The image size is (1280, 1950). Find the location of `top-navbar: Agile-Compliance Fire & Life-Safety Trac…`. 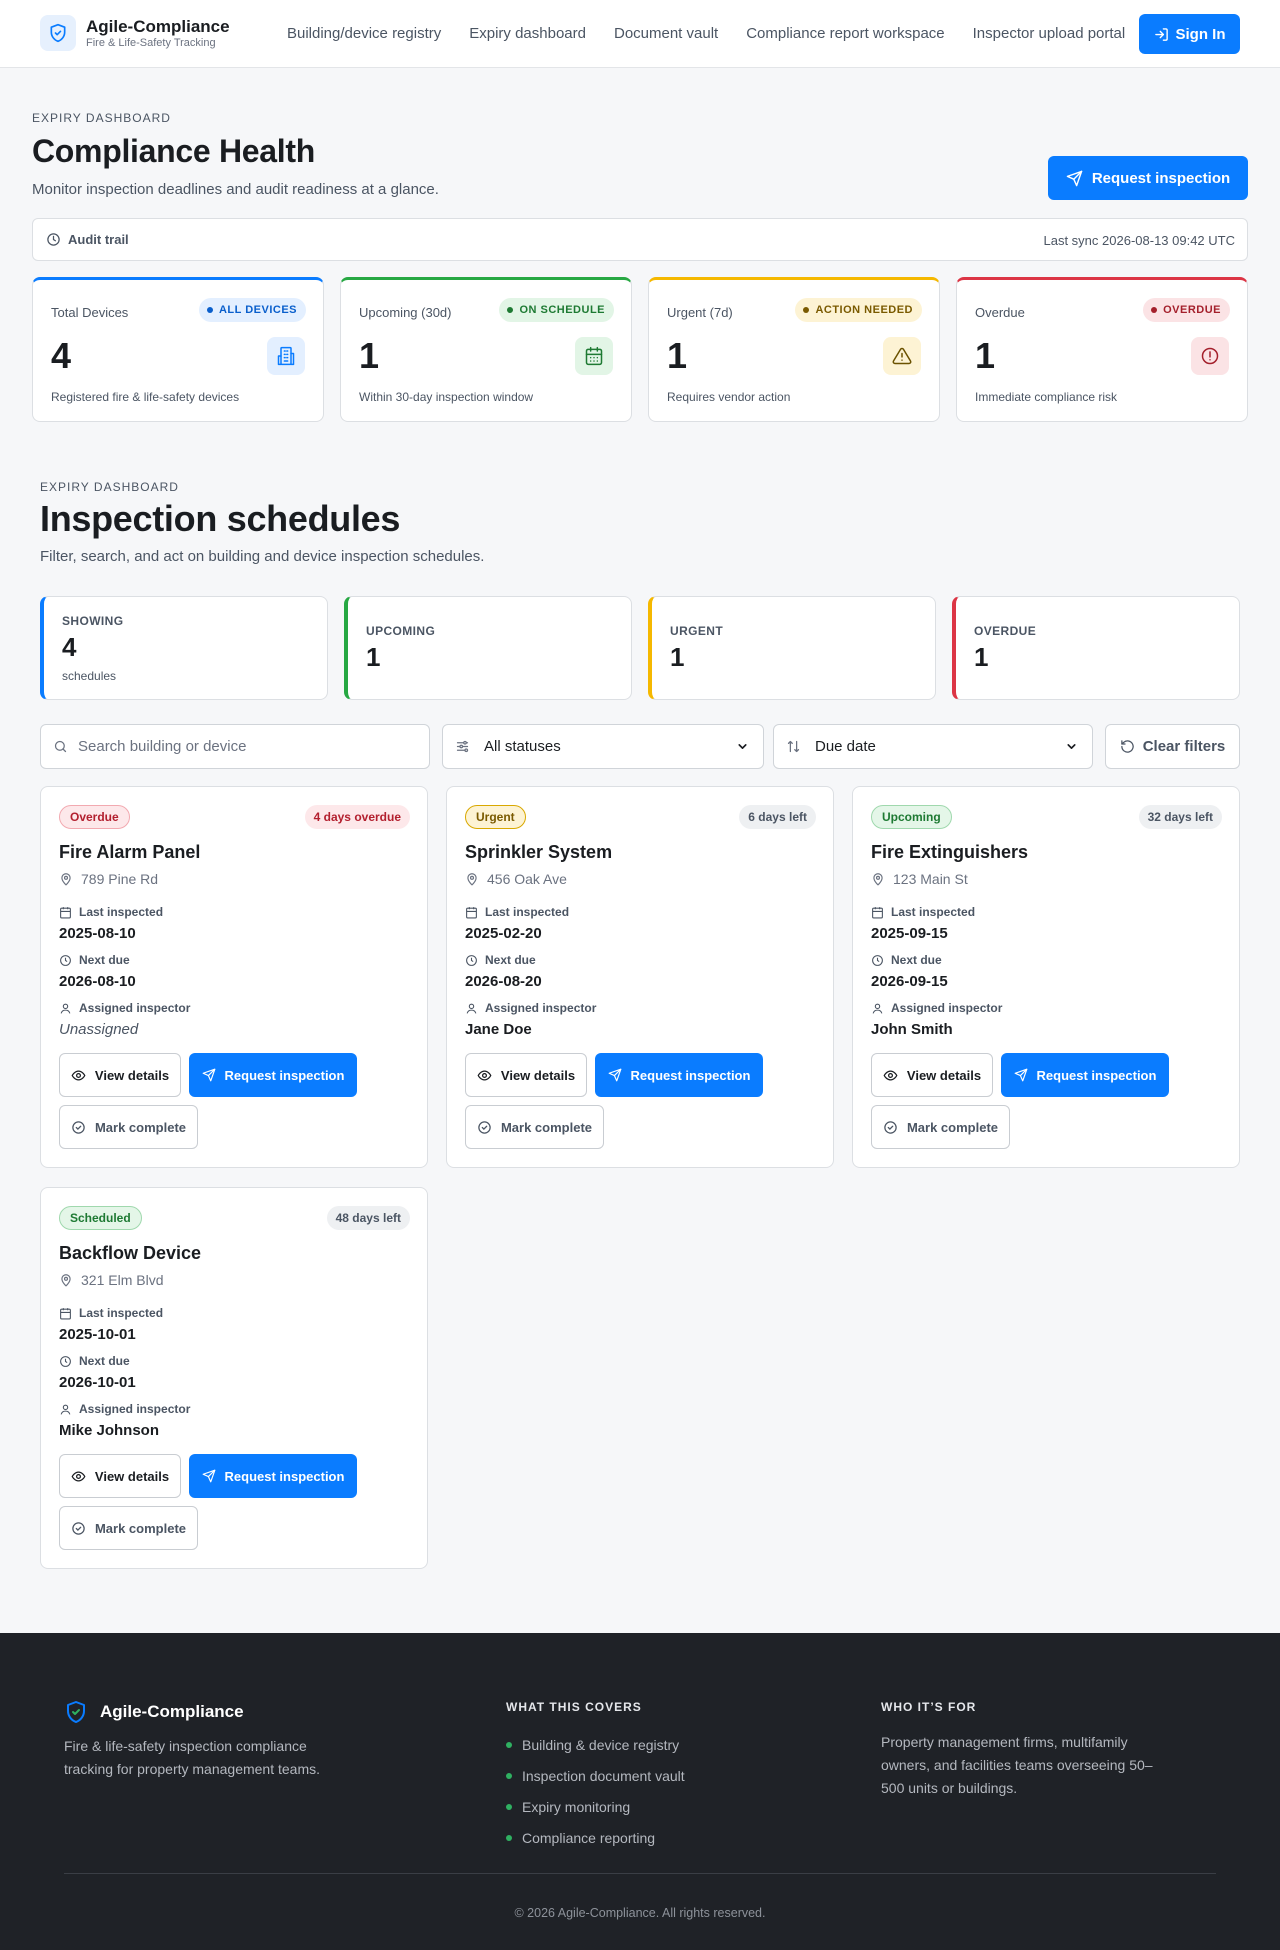

top-navbar: Agile-Compliance Fire & Life-Safety Trac… is located at coordinates (640, 34).